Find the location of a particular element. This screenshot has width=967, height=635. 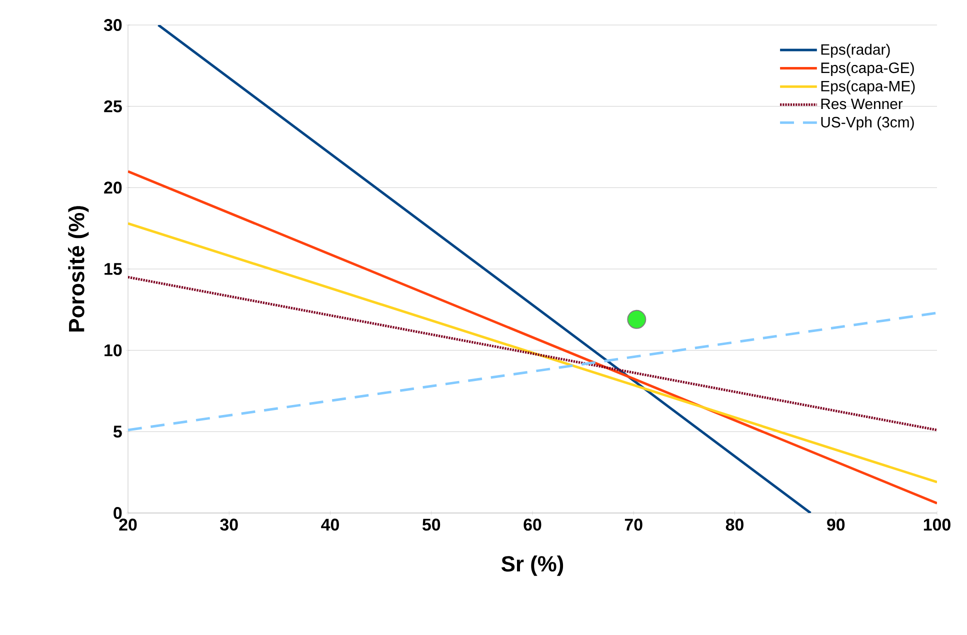

x-tick-label: 90 is located at coordinates (836, 524).